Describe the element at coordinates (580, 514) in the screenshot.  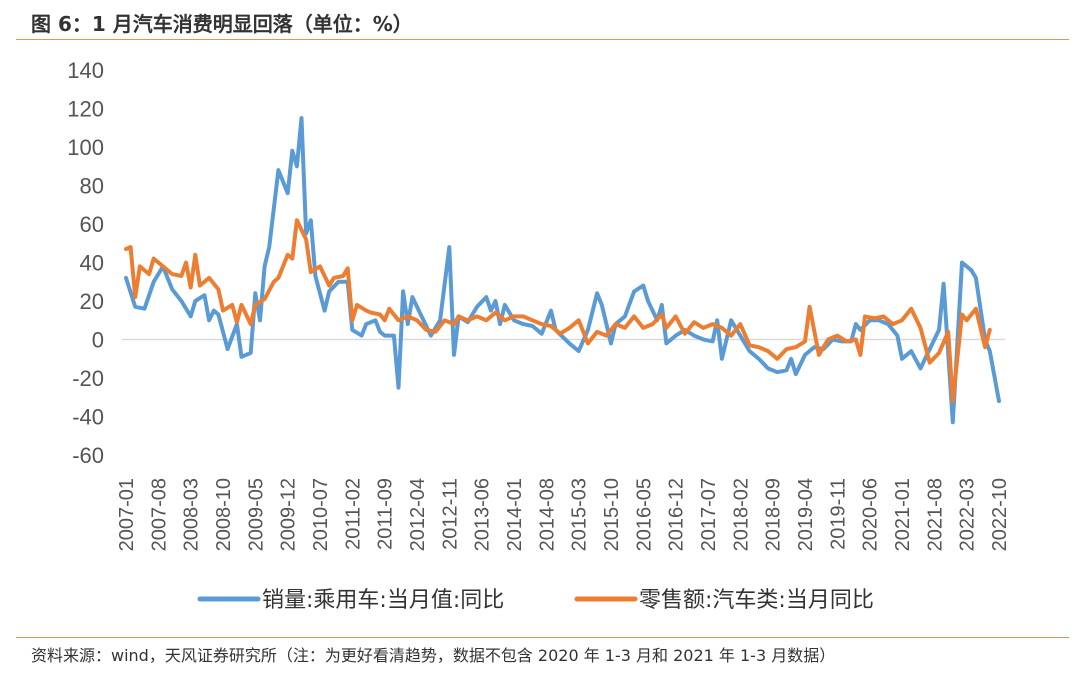
I see `x-tick-label: 2015-03` at that location.